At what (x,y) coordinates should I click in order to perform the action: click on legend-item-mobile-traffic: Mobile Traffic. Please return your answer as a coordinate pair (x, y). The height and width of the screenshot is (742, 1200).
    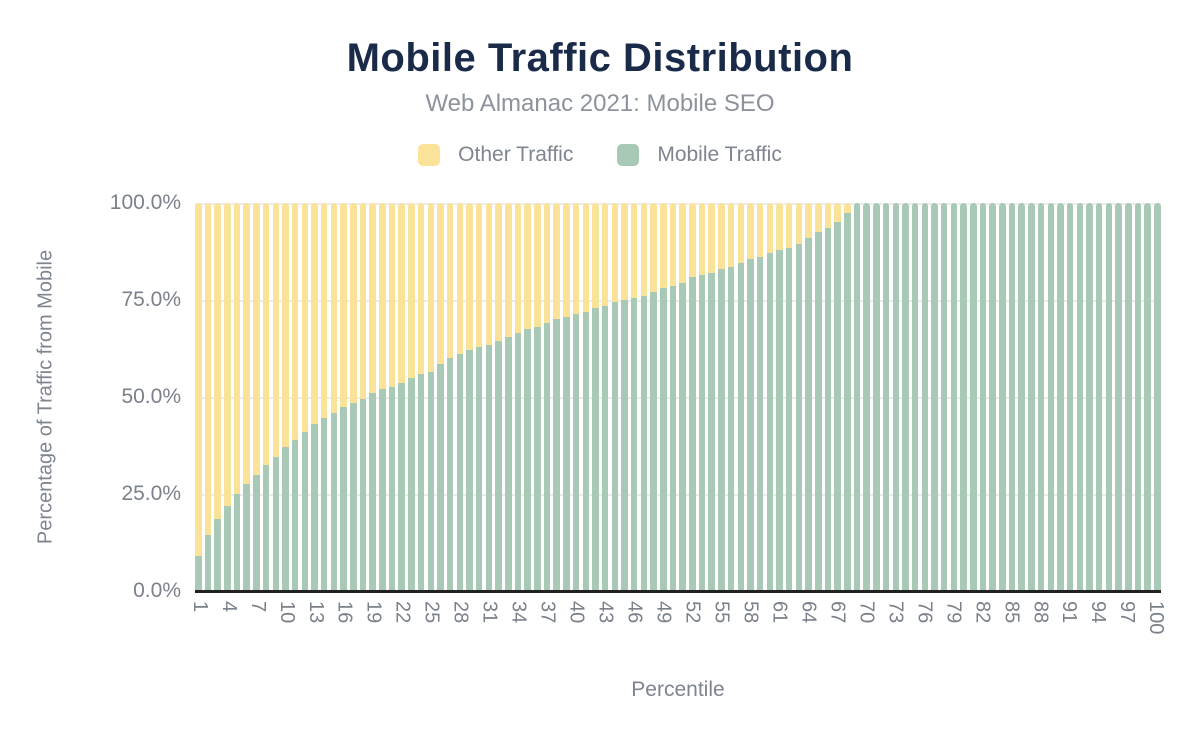
    Looking at the image, I should click on (699, 155).